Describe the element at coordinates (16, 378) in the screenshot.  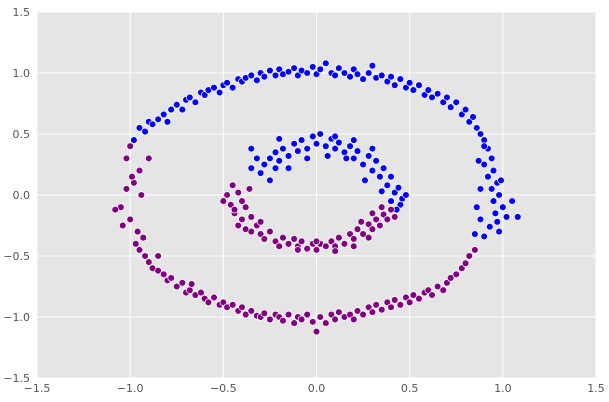
I see `y-tick-label: −1.5` at that location.